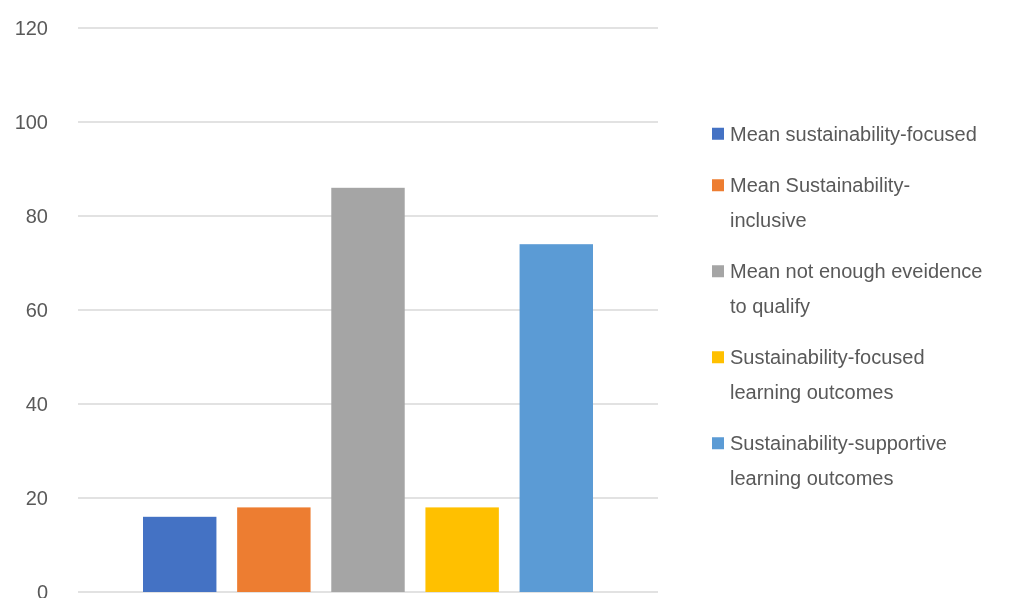 This screenshot has height=598, width=1014. Describe the element at coordinates (36, 404) in the screenshot. I see `y-tick-label: 40` at that location.